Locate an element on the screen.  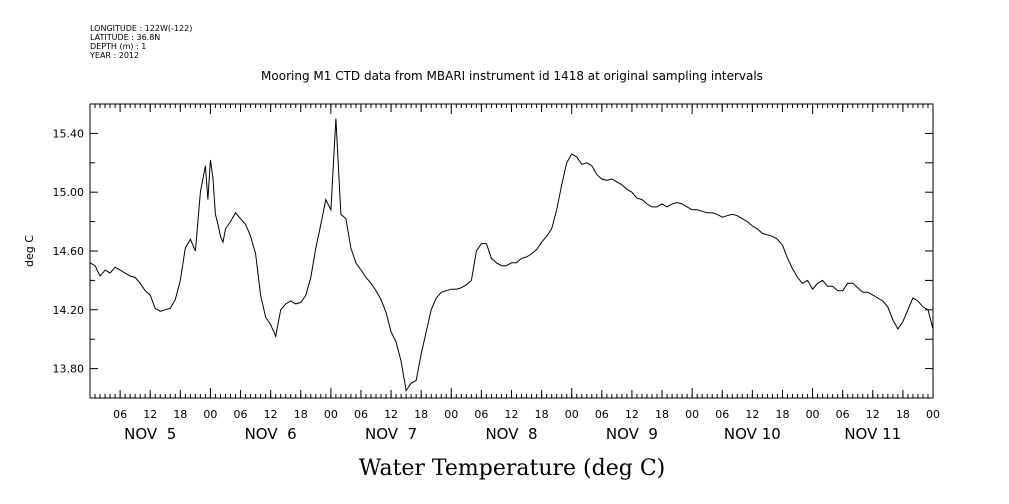
y-tick-label: 13.80 is located at coordinates (69, 369).